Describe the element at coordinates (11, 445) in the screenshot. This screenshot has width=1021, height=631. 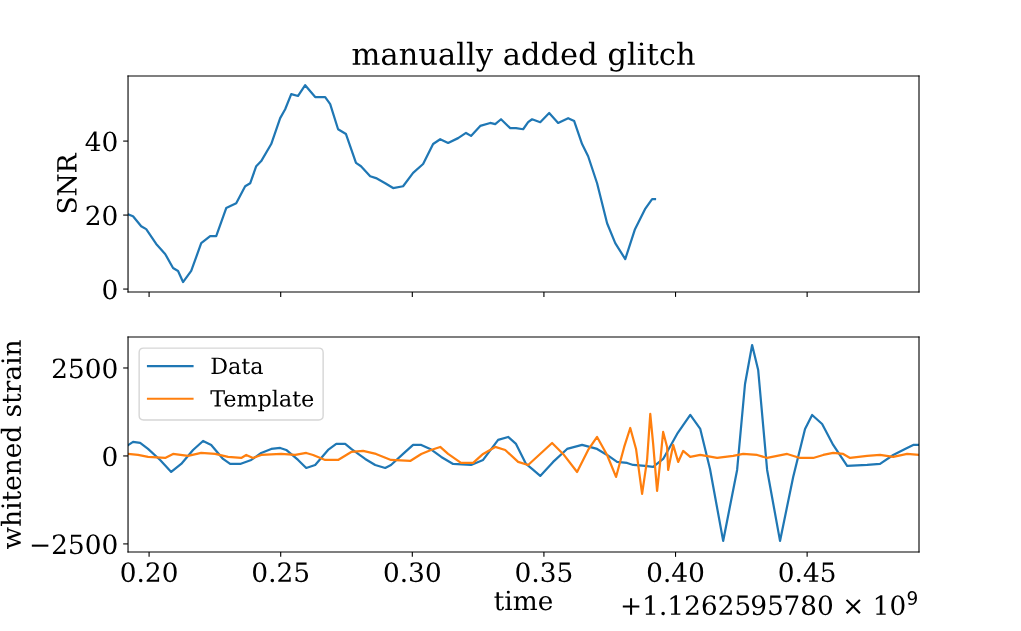
I see `y-axis-title: whitened strain` at that location.